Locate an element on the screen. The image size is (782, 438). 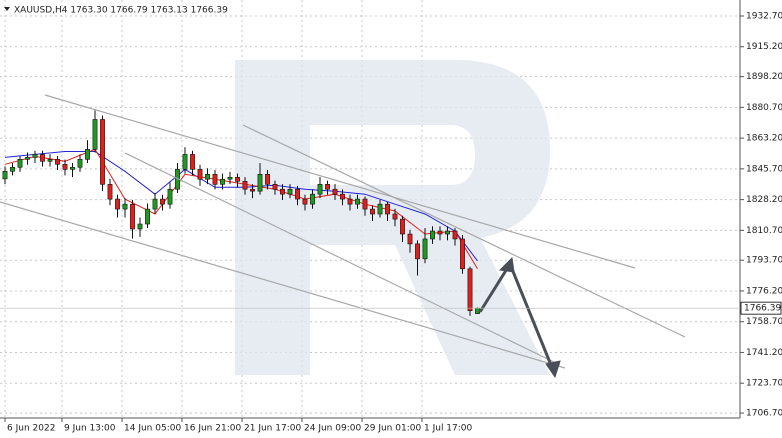
last-price-box is located at coordinates (761, 308).